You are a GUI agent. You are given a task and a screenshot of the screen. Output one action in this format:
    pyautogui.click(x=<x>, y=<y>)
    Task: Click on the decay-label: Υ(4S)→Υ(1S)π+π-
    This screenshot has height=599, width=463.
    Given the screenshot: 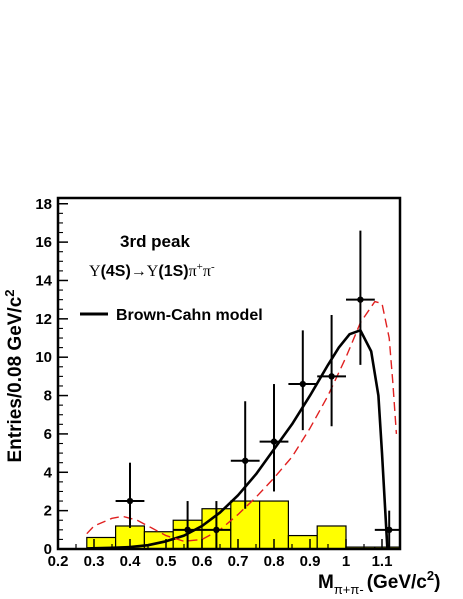 What is the action you would take?
    pyautogui.click(x=152, y=270)
    